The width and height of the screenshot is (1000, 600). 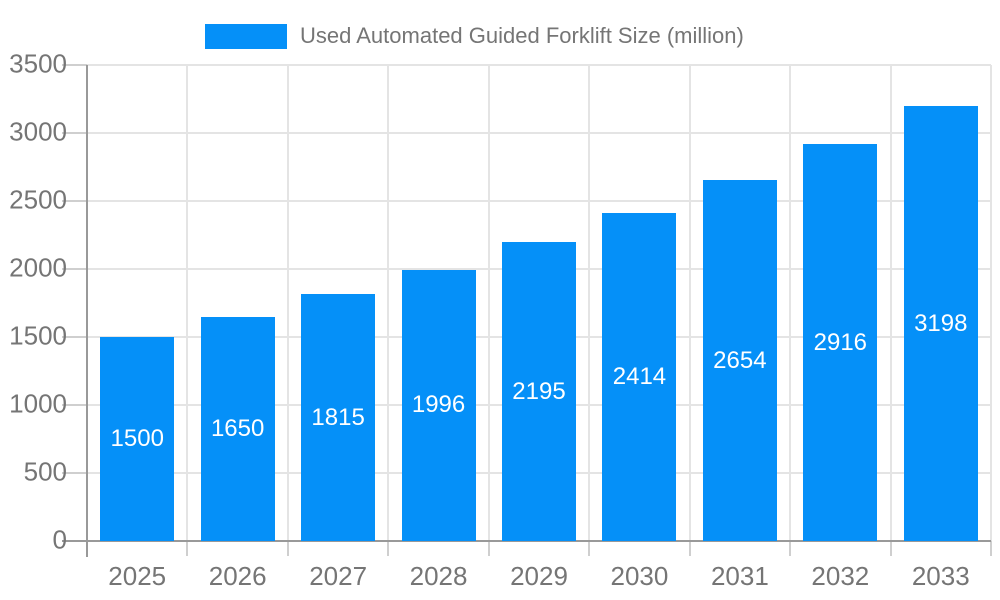 I want to click on y-axis-tick-label: 0, so click(x=59, y=539).